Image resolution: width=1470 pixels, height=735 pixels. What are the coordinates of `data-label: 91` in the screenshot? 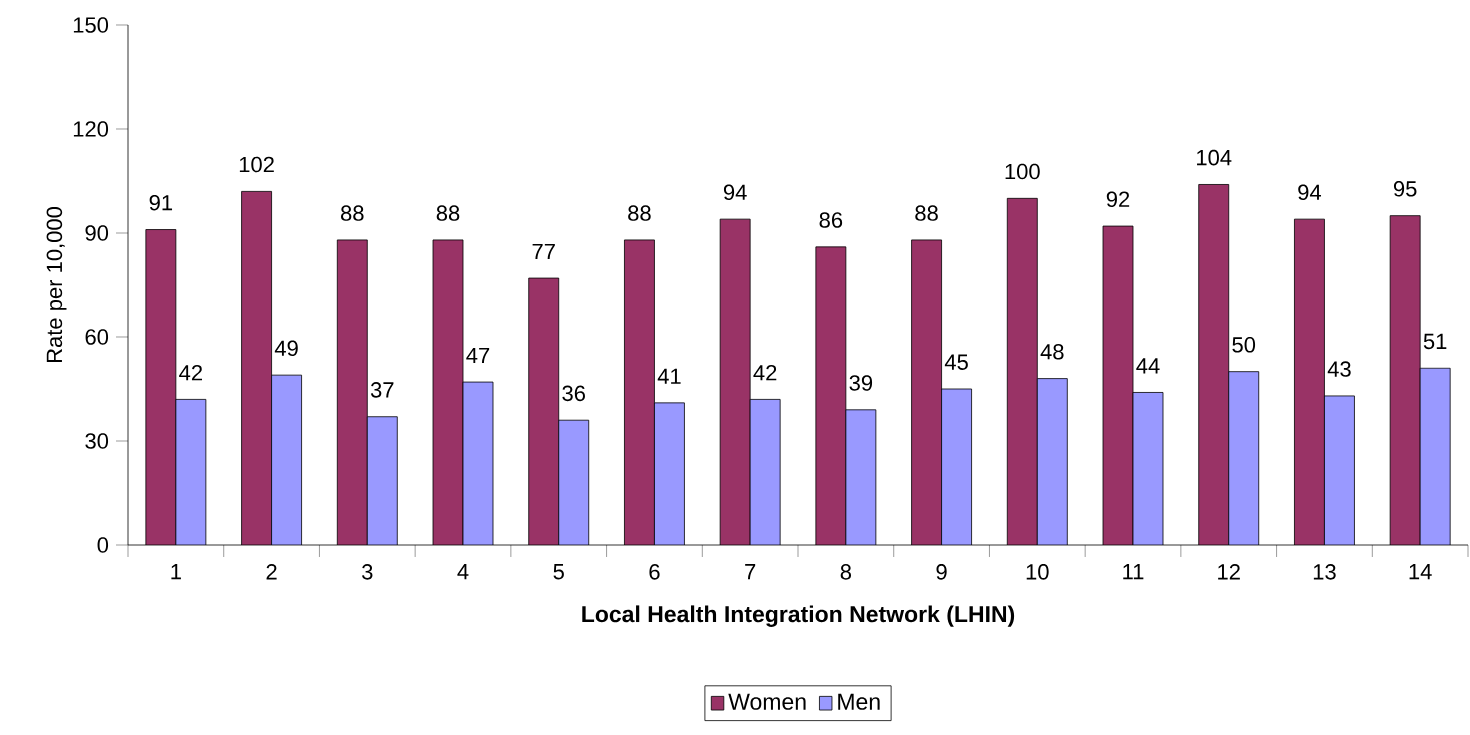 It's located at (161, 202).